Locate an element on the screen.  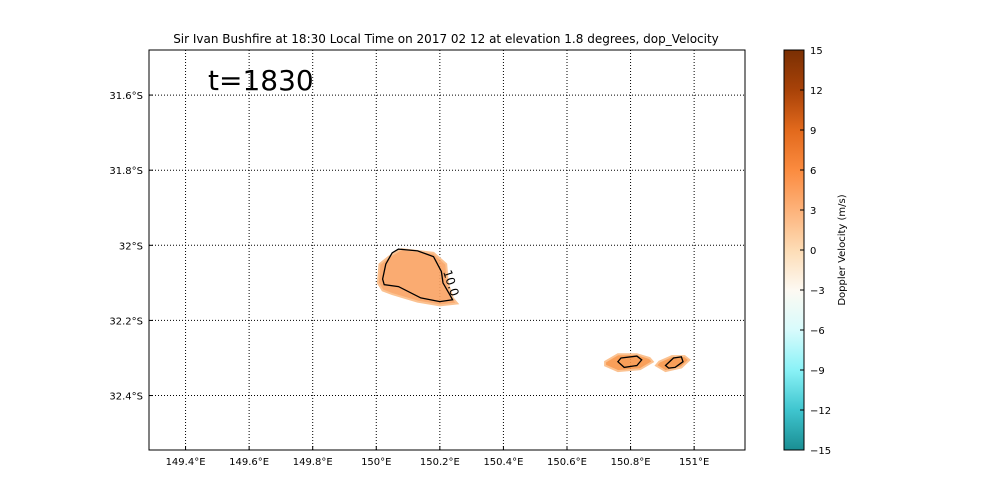
time-annotation: t=1830 is located at coordinates (261, 80).